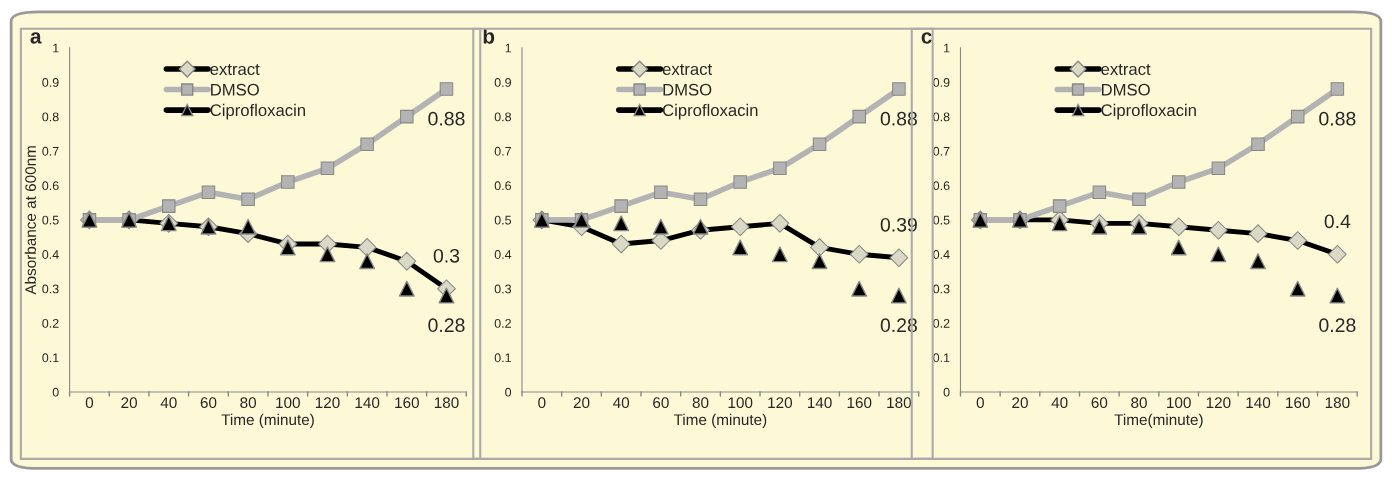 Image resolution: width=1392 pixels, height=478 pixels. What do you see at coordinates (489, 36) in the screenshot?
I see `text: b` at bounding box center [489, 36].